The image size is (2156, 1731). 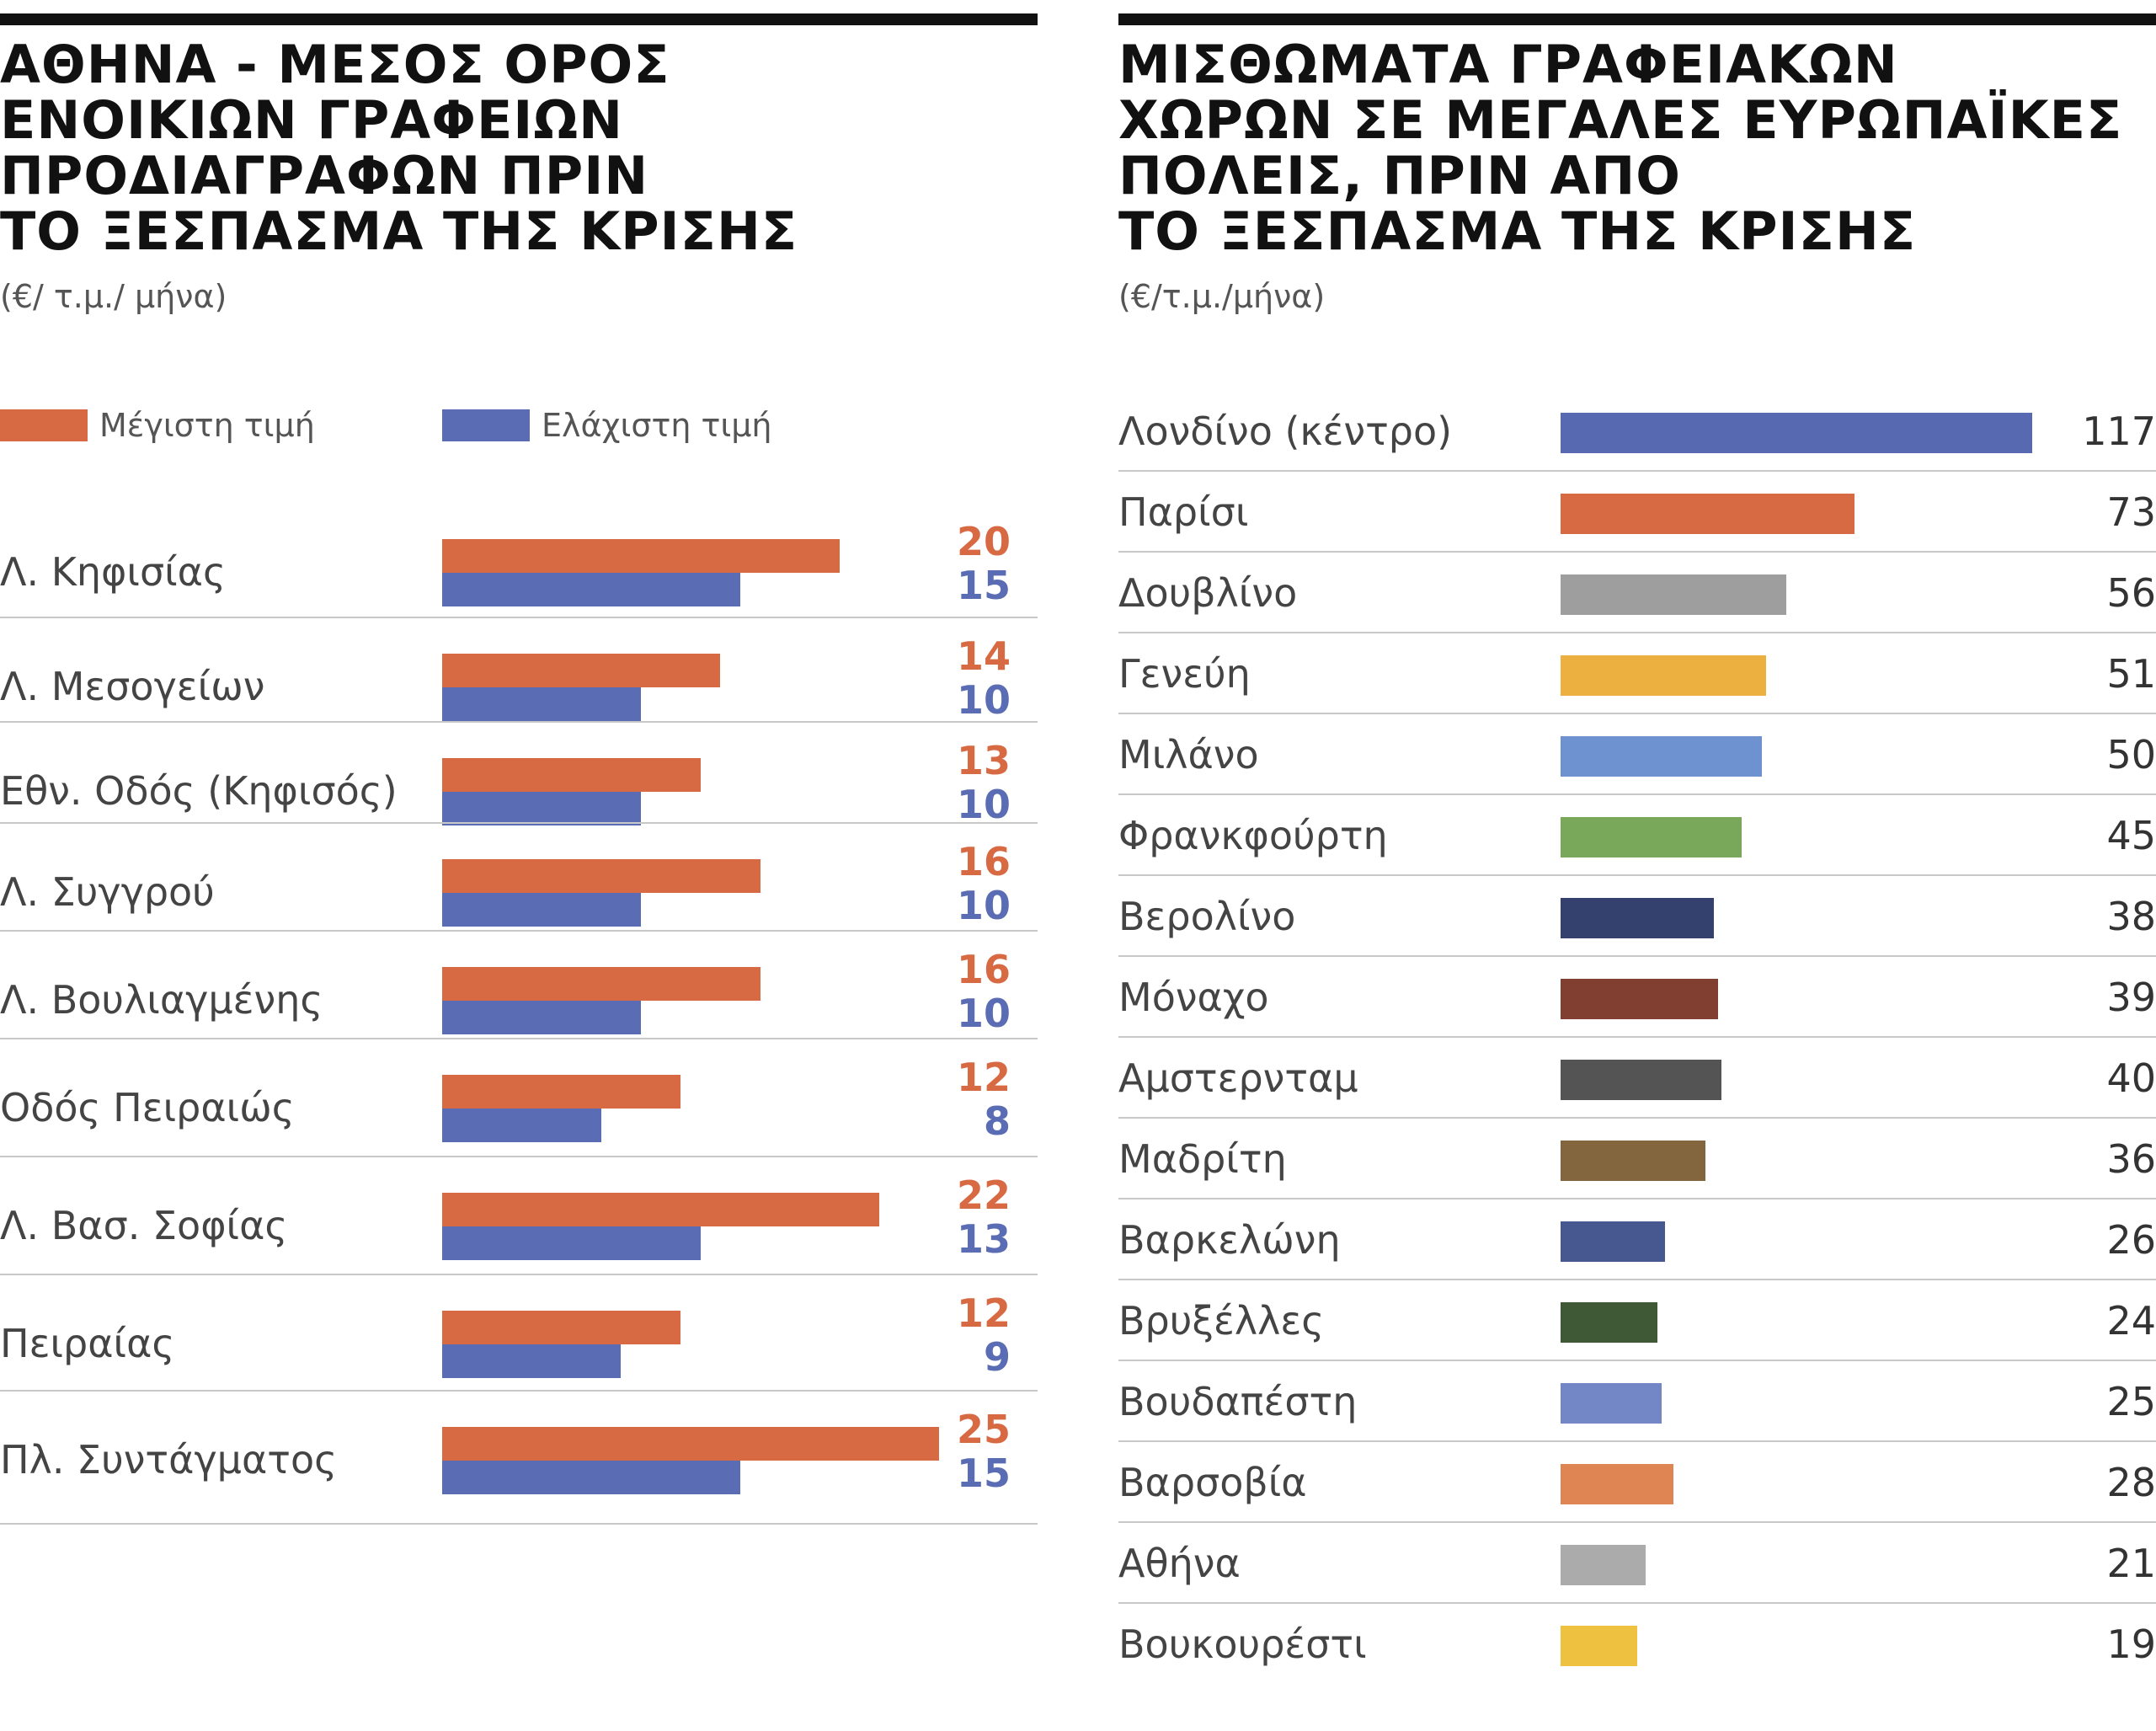 I want to click on unit-label: (€/ τ.μ./ μήνα), so click(x=113, y=296).